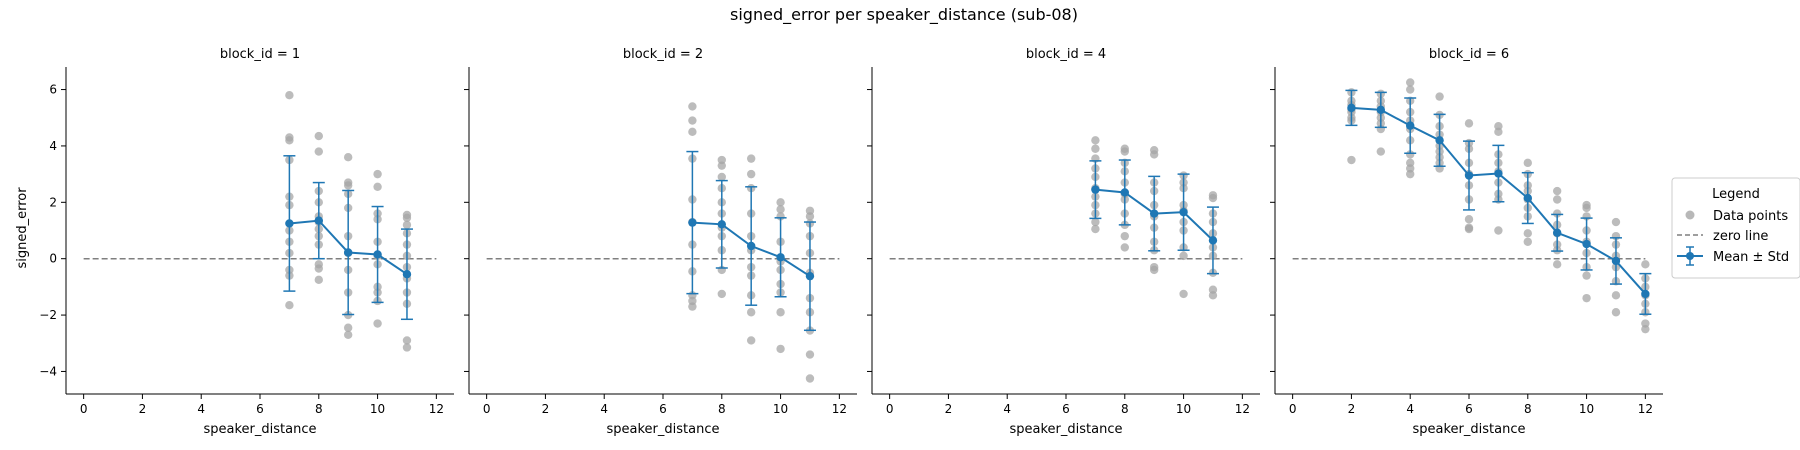 This screenshot has width=1800, height=450. I want to click on legend-entry-data-points: Data points, so click(1750, 216).